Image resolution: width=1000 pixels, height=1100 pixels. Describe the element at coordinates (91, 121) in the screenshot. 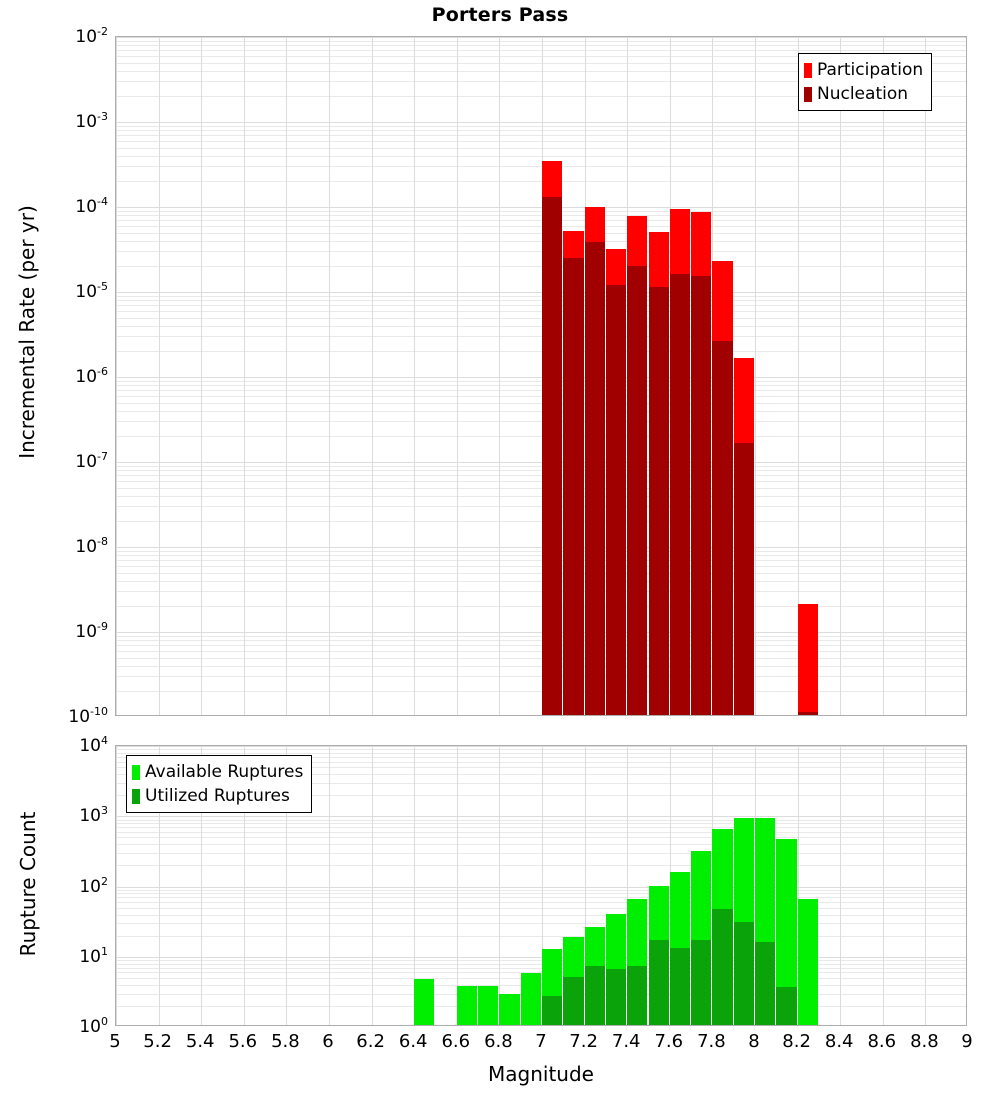

I see `y-axis-tick-label: 10⁻³` at that location.